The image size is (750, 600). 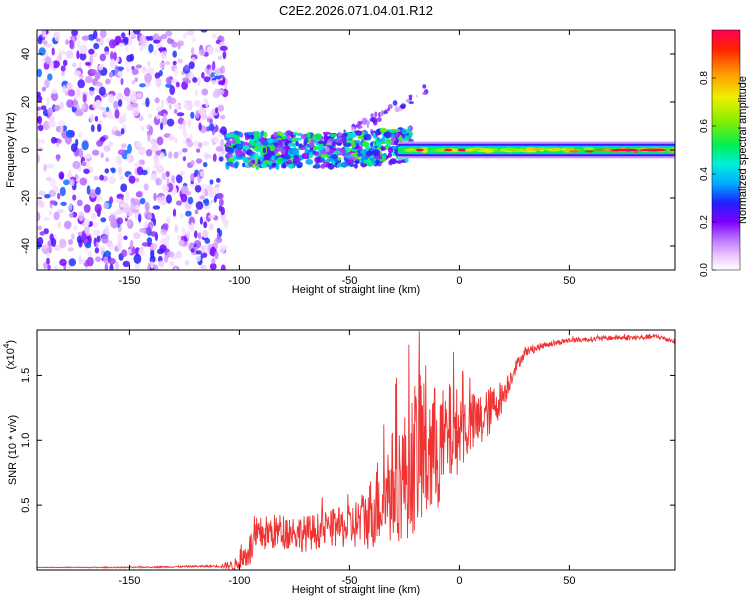 What do you see at coordinates (239, 281) in the screenshot?
I see `x-tick-label: -100` at bounding box center [239, 281].